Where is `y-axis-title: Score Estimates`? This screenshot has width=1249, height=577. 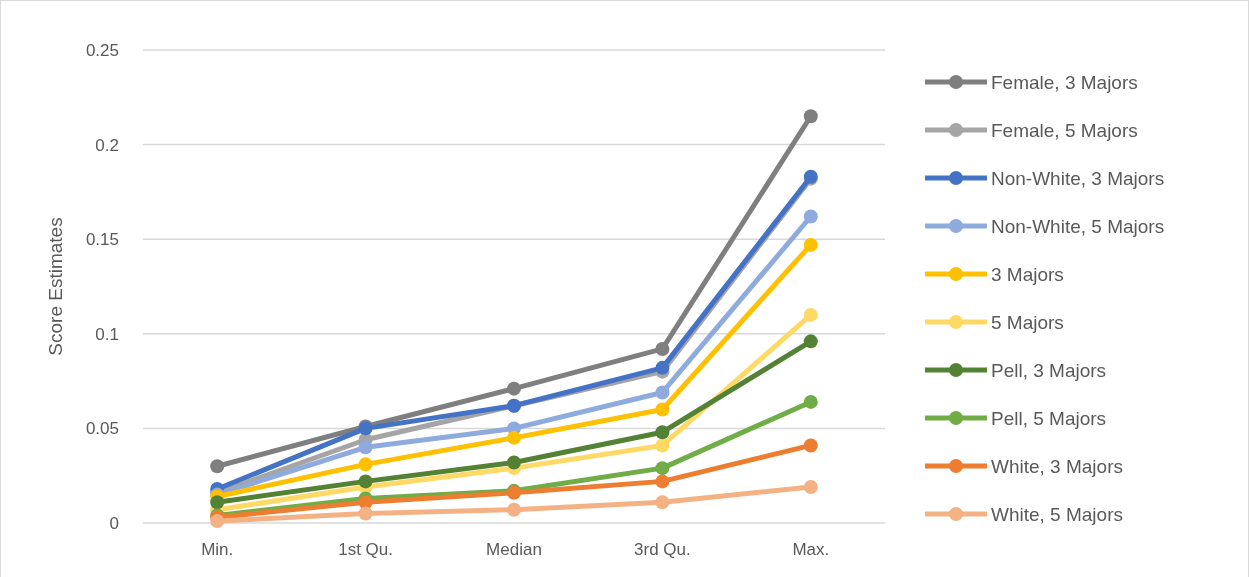
y-axis-title: Score Estimates is located at coordinates (55, 286).